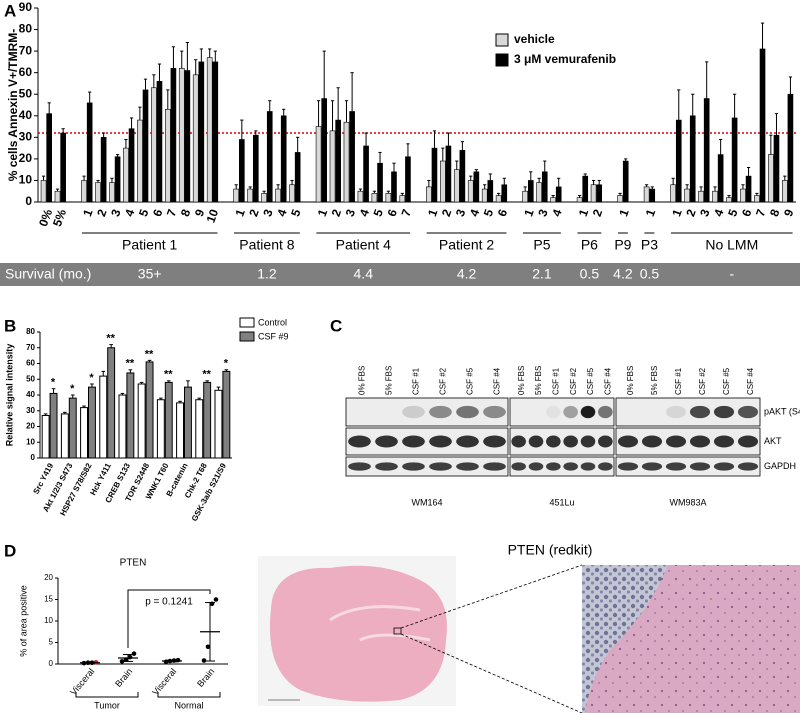  Describe the element at coordinates (189, 695) in the screenshot. I see `group-bracket` at that location.